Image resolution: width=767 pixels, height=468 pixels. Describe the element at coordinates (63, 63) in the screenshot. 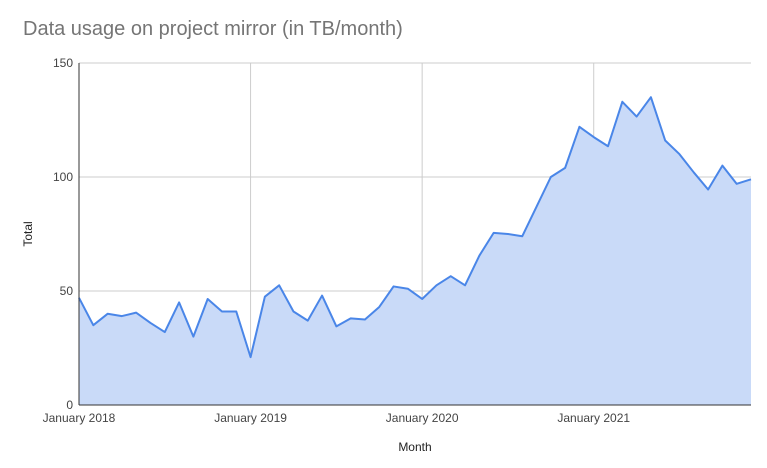

I see `y-tick-label: 150` at that location.